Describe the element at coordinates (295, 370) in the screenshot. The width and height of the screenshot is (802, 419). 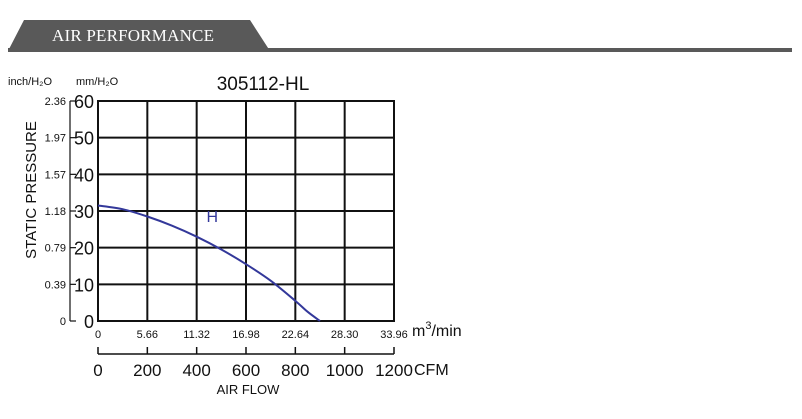
I see `x-tick-label-cfm: 800` at that location.